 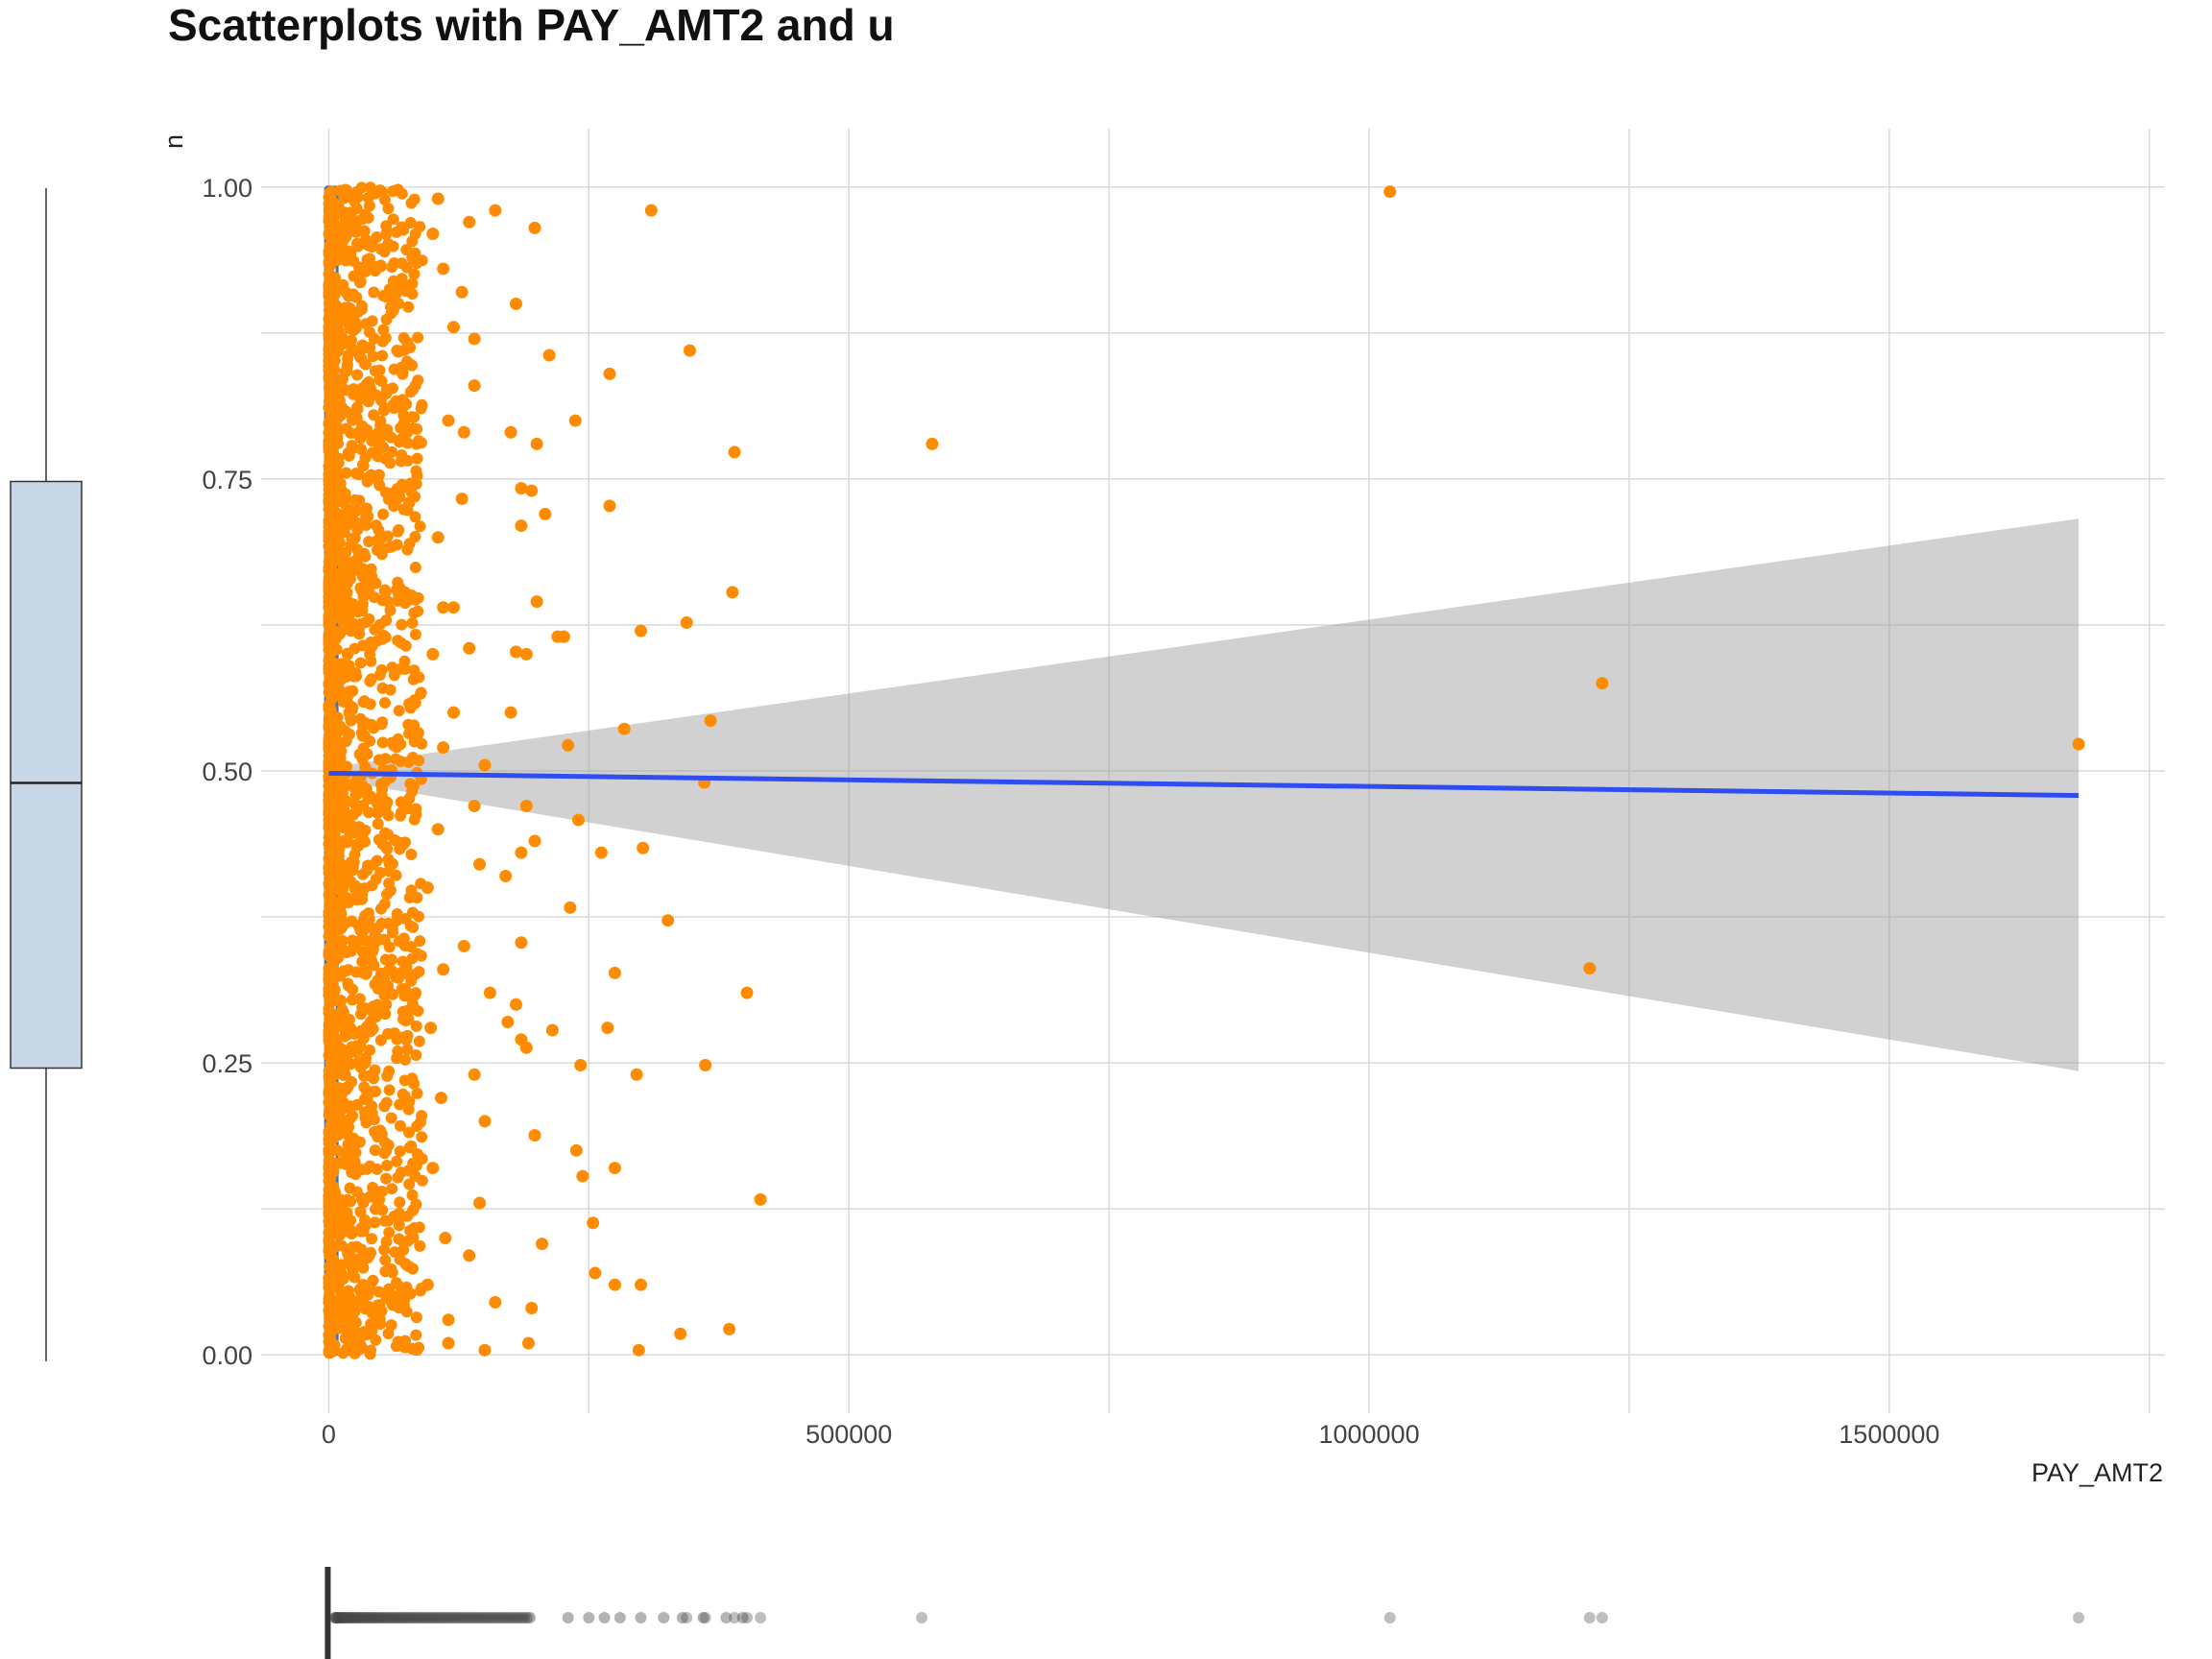 What do you see at coordinates (227, 188) in the screenshot?
I see `y-tick-label: 1.00` at bounding box center [227, 188].